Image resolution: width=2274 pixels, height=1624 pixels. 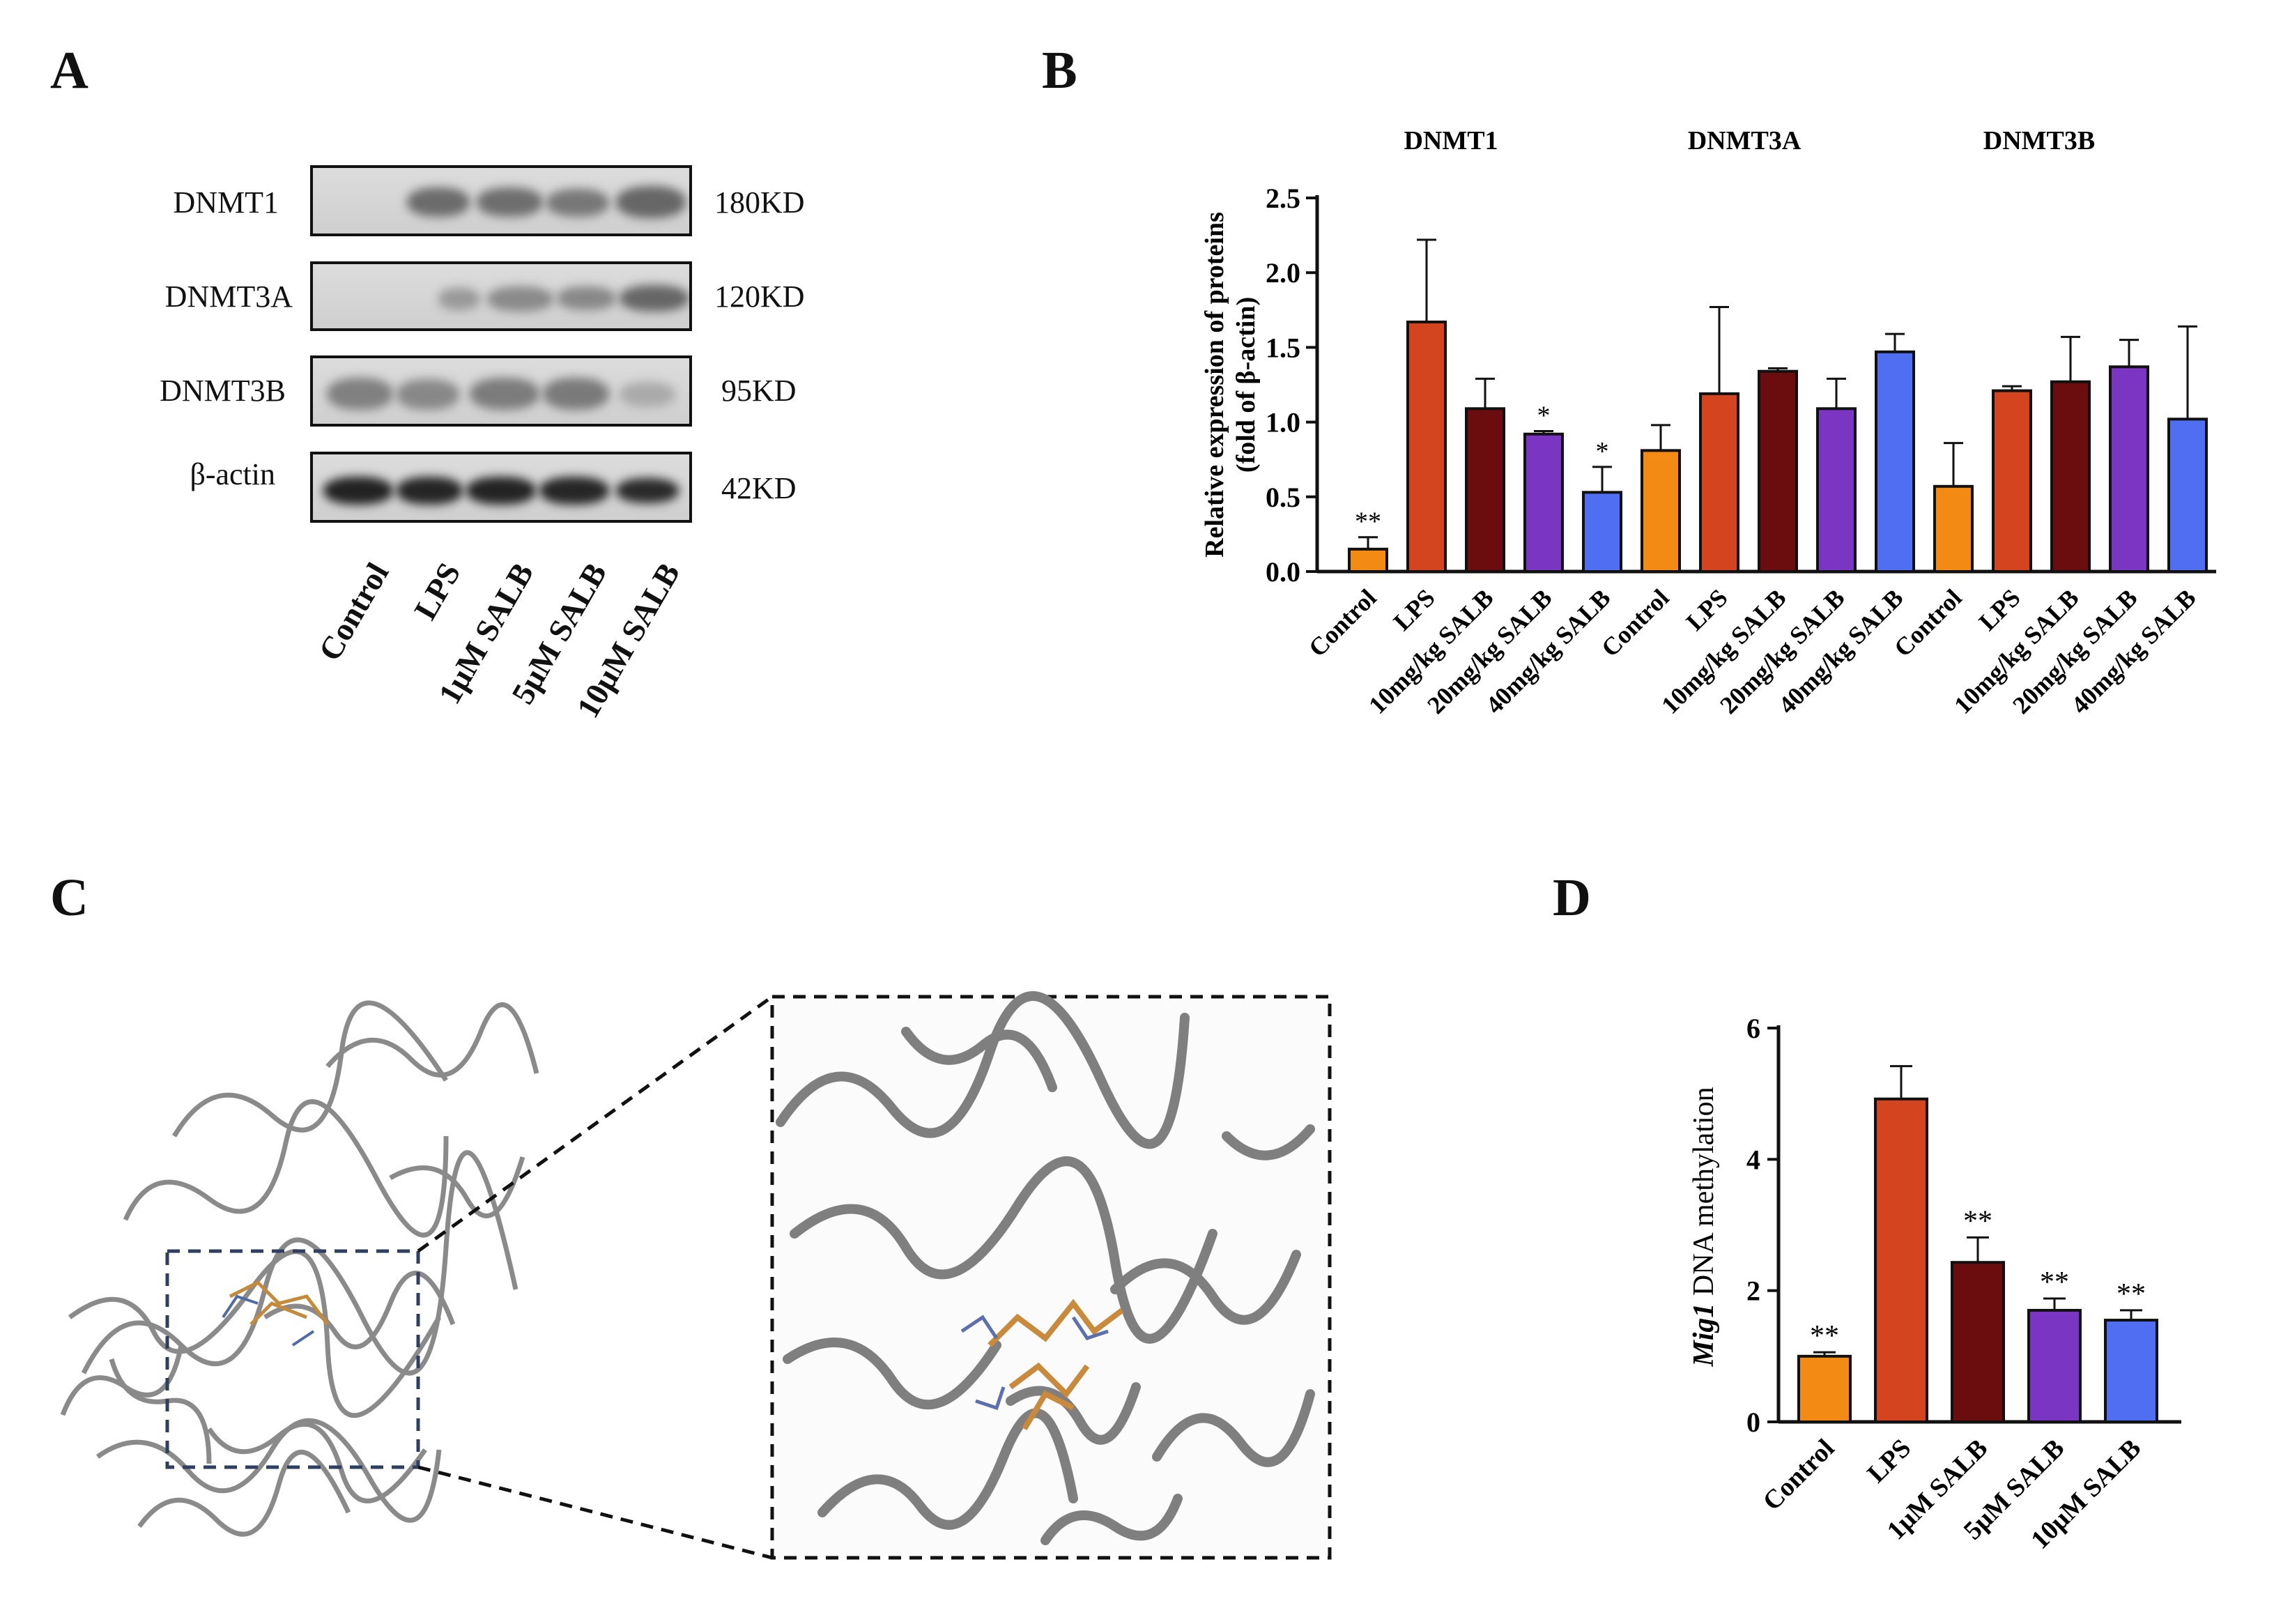 I want to click on y-axis-label: (fold of β-actin), so click(x=1246, y=385).